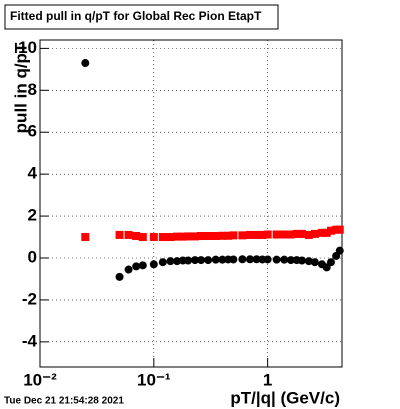 The height and width of the screenshot is (409, 400). What do you see at coordinates (40, 379) in the screenshot?
I see `x-tick-label: 10⁻²` at bounding box center [40, 379].